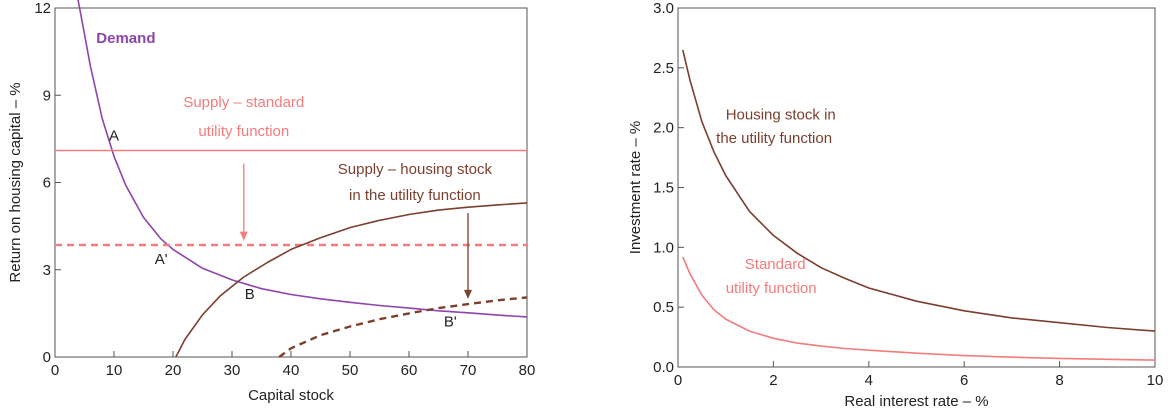 This screenshot has height=412, width=1171. What do you see at coordinates (663, 367) in the screenshot?
I see `y-tick-label: 0.0` at bounding box center [663, 367].